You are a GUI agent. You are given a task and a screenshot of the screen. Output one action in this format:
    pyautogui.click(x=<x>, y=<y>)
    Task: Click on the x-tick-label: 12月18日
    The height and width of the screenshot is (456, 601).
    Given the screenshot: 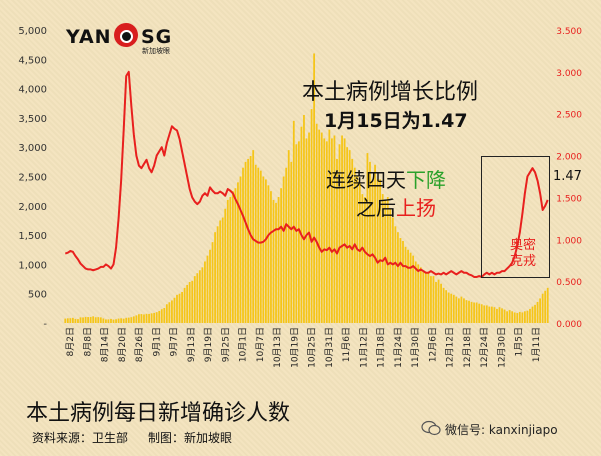 What is the action you would take?
    pyautogui.click(x=467, y=347)
    